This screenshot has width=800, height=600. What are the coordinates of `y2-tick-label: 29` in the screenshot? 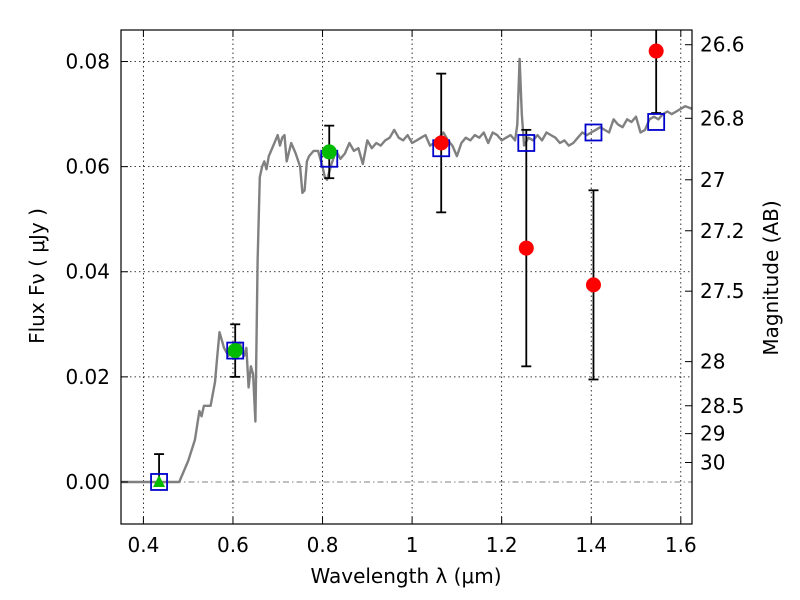 It's located at (712, 434).